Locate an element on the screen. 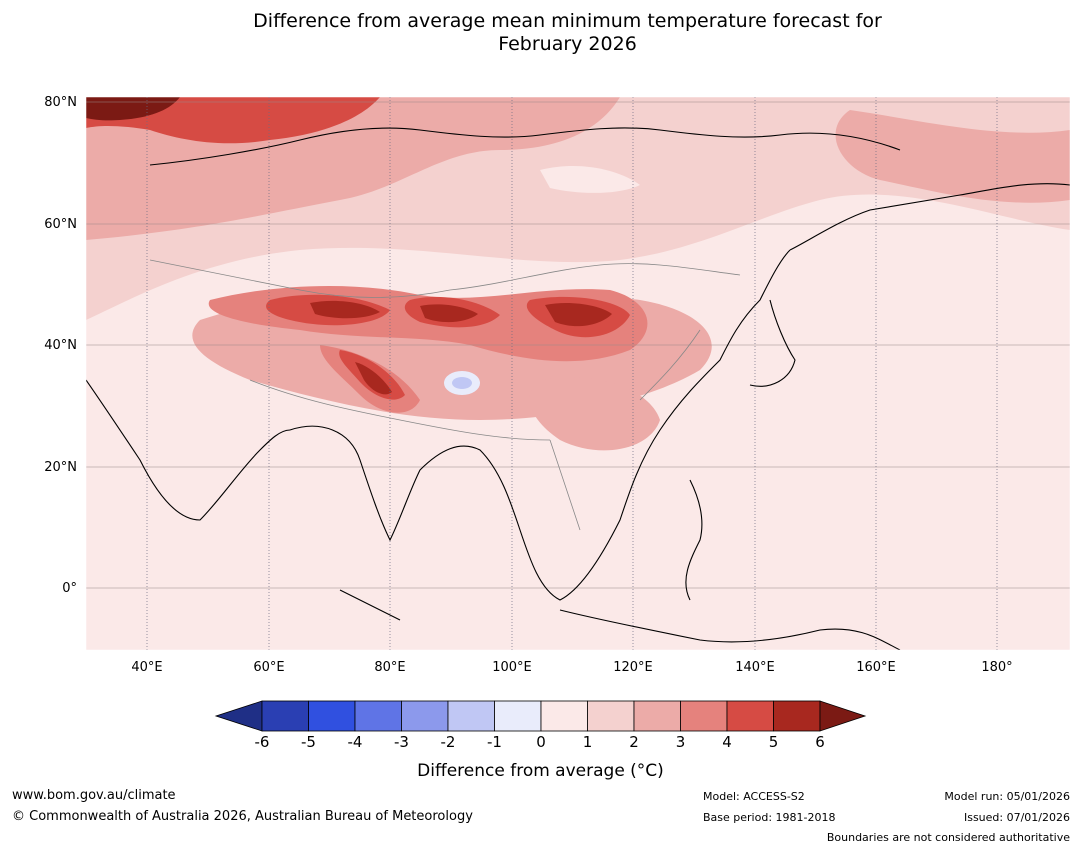 The image size is (1081, 850). colorbar-tick-label: -3 is located at coordinates (401, 742).